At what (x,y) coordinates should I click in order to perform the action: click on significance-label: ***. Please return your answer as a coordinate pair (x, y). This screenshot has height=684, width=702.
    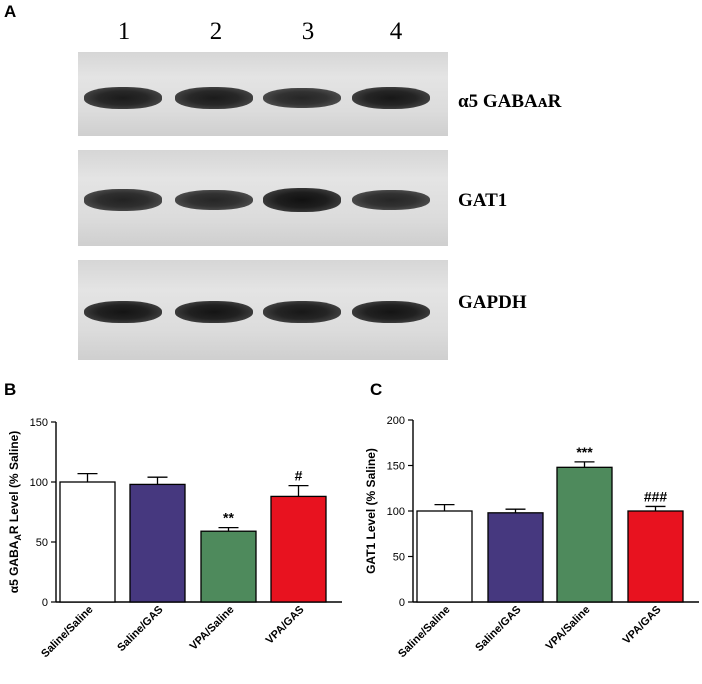
    Looking at the image, I should click on (584, 452).